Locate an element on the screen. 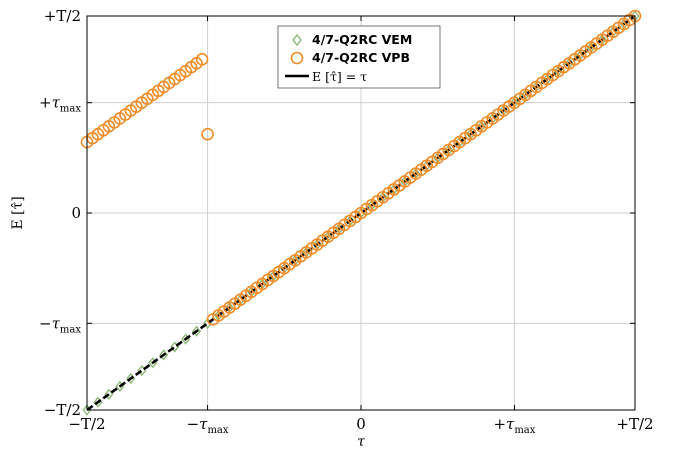  legend: 4/7-Q2RC VEM 4/7-Q2RC VPB E [τ̂] = τ is located at coordinates (359, 57).